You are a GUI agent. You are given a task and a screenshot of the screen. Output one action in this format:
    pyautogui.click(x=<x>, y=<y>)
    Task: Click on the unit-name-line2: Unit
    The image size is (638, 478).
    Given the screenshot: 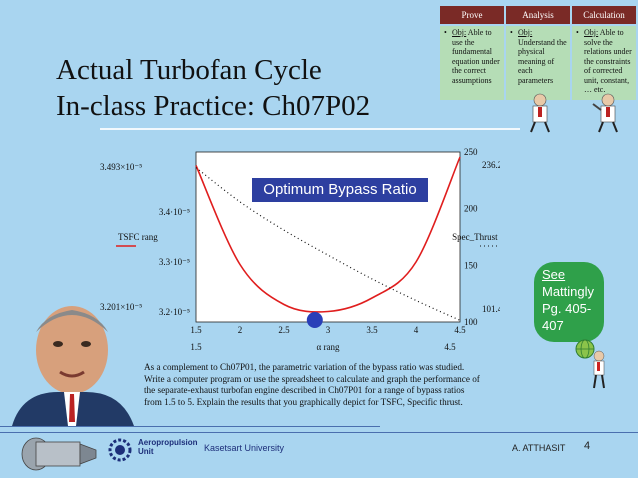 What is the action you would take?
    pyautogui.click(x=146, y=451)
    